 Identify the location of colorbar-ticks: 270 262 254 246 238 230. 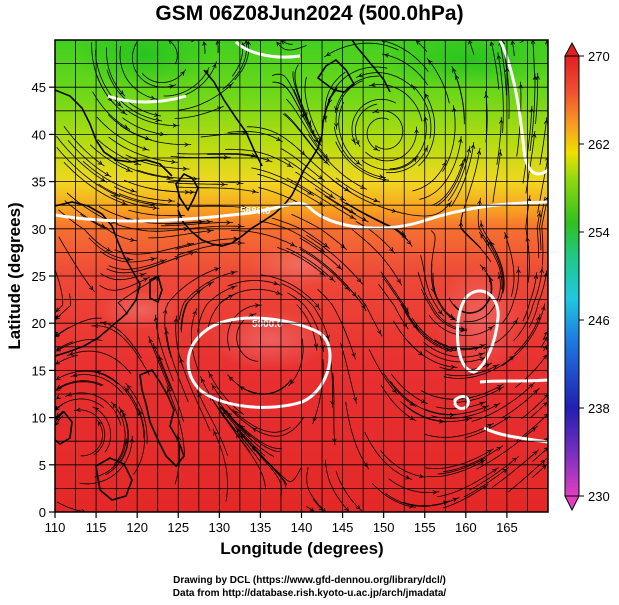
(594, 276).